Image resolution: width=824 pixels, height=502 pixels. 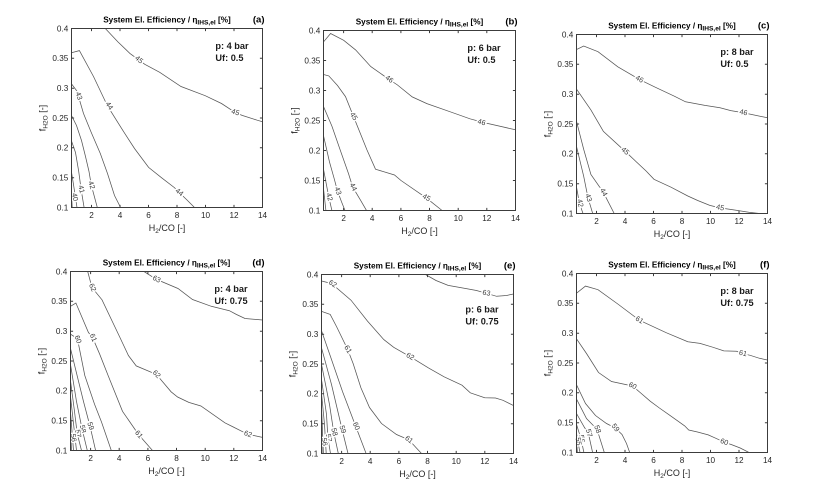 What do you see at coordinates (484, 48) in the screenshot?
I see `svg-text: p: 6 bar` at bounding box center [484, 48].